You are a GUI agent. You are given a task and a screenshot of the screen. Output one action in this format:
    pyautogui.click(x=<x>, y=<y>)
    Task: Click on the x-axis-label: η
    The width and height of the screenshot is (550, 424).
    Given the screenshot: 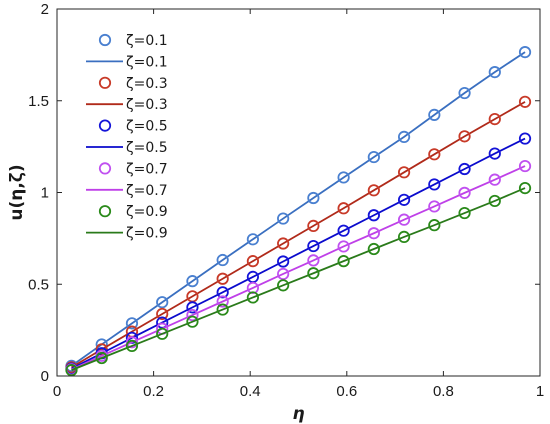 What is the action you would take?
    pyautogui.click(x=298, y=414)
    